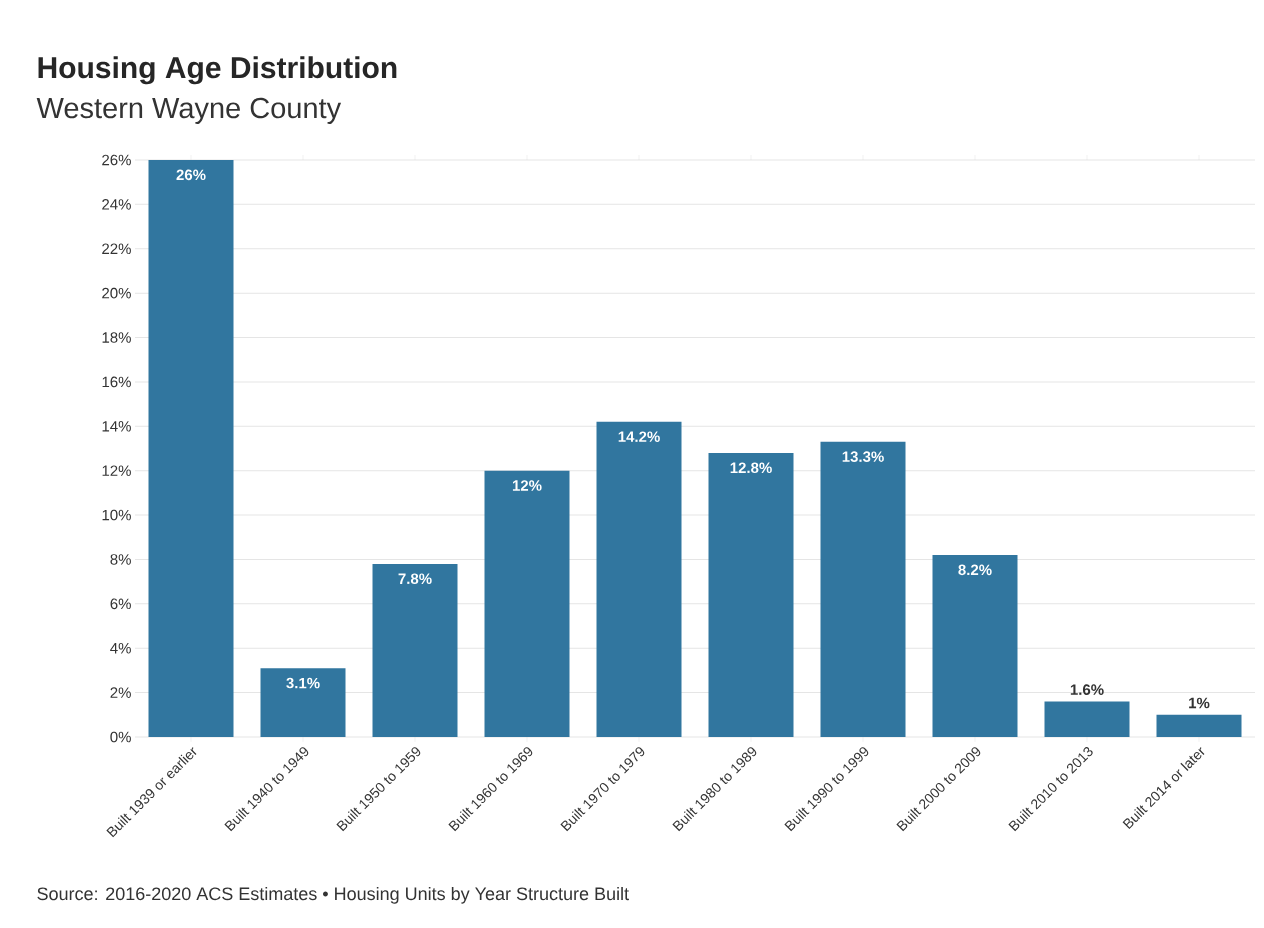  What do you see at coordinates (191, 175) in the screenshot?
I see `data-label: 26%` at bounding box center [191, 175].